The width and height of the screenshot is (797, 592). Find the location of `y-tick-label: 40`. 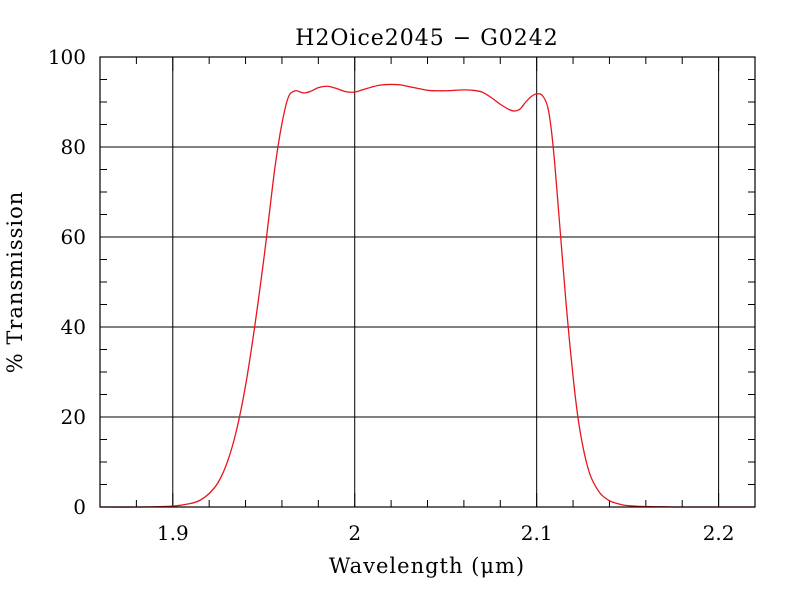

y-tick-label: 40 is located at coordinates (73, 327).